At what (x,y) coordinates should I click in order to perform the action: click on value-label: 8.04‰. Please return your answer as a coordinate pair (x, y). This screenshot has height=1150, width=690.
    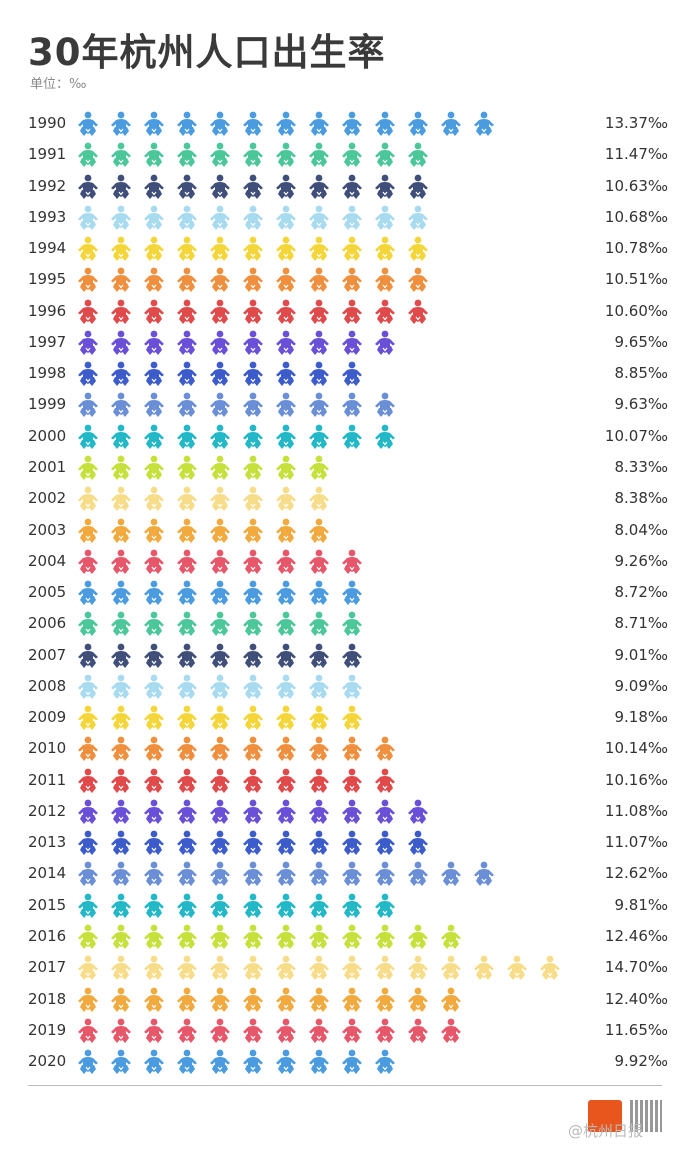
    Looking at the image, I should click on (641, 529).